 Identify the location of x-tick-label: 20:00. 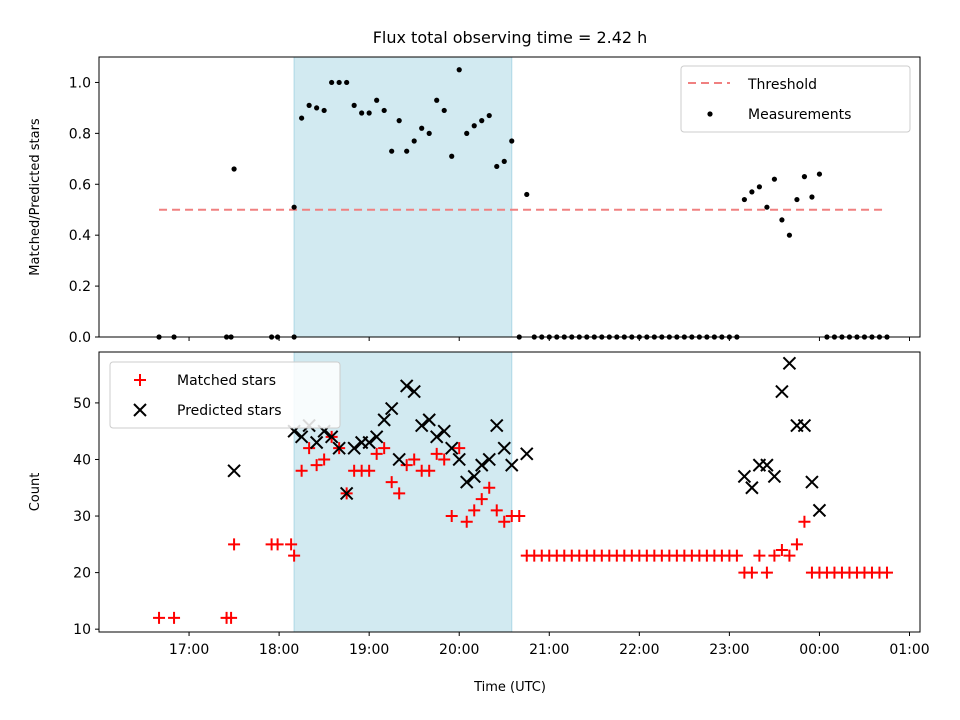
(459, 650).